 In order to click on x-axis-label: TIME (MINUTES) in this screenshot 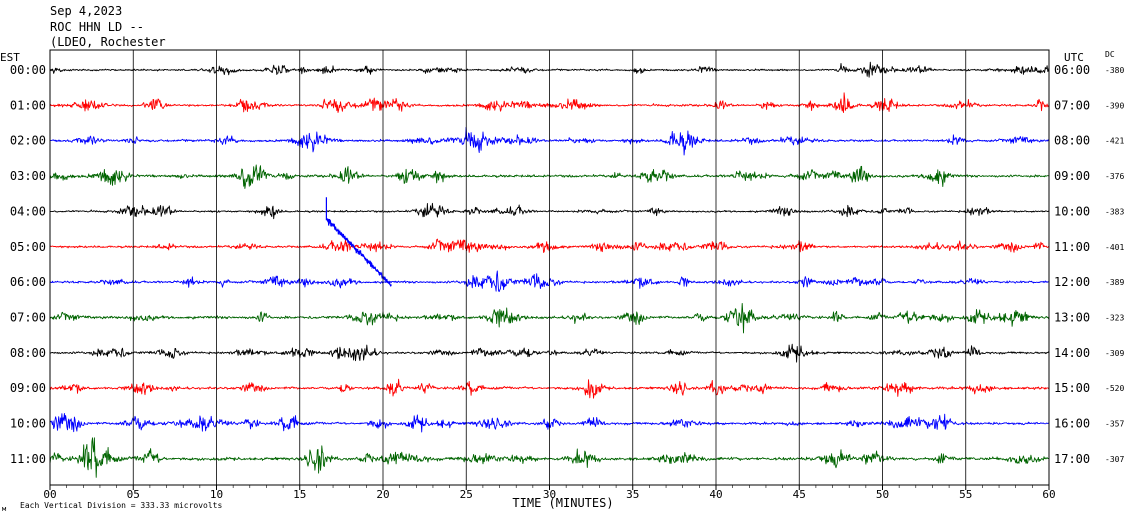, I will do `click(562, 503)`.